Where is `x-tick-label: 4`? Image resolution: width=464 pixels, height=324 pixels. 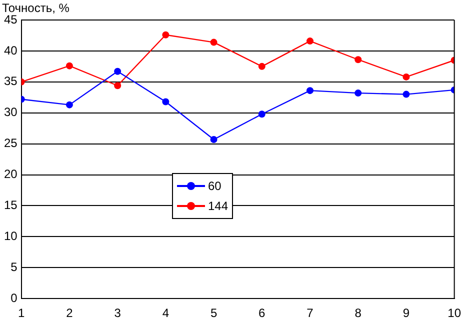 x-tick-label: 4 is located at coordinates (166, 313).